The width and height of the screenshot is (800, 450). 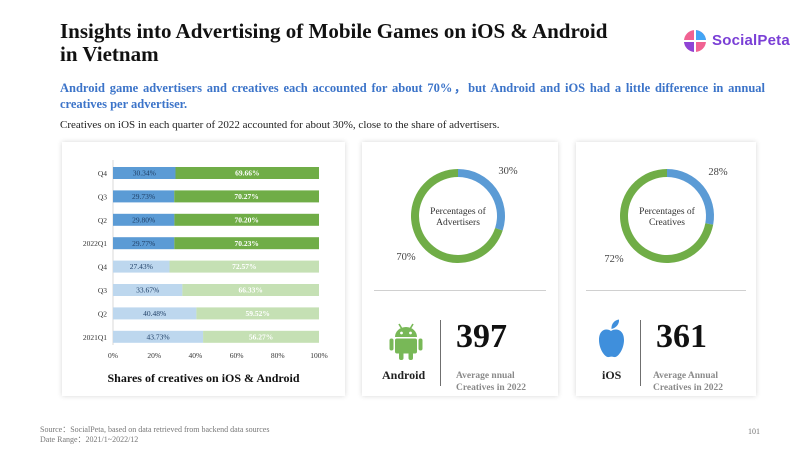 What do you see at coordinates (406, 341) in the screenshot?
I see `android-robot-icon` at bounding box center [406, 341].